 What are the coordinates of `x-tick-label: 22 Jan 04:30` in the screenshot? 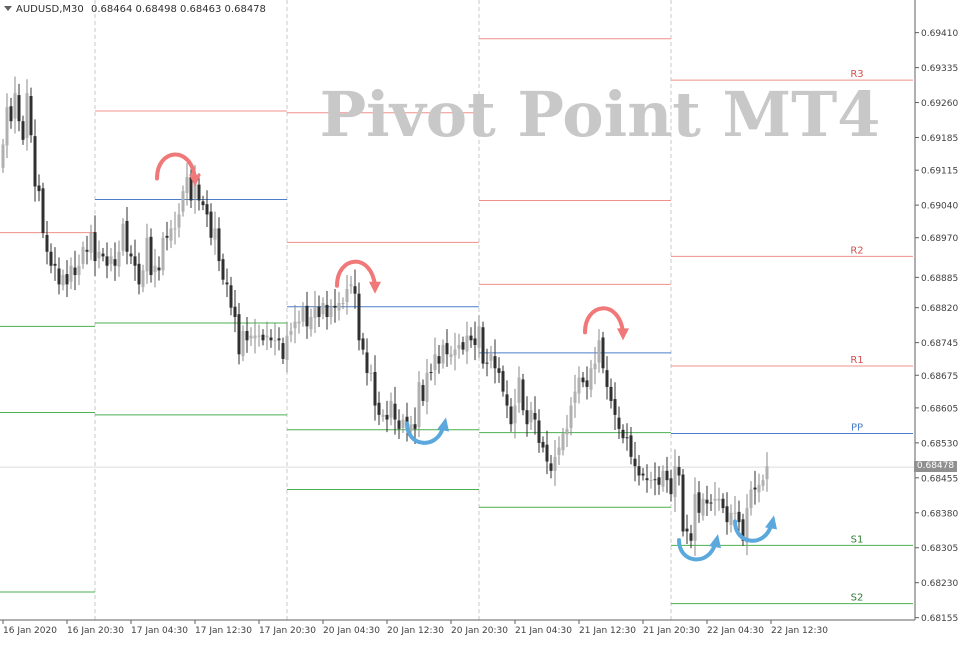 It's located at (735, 631).